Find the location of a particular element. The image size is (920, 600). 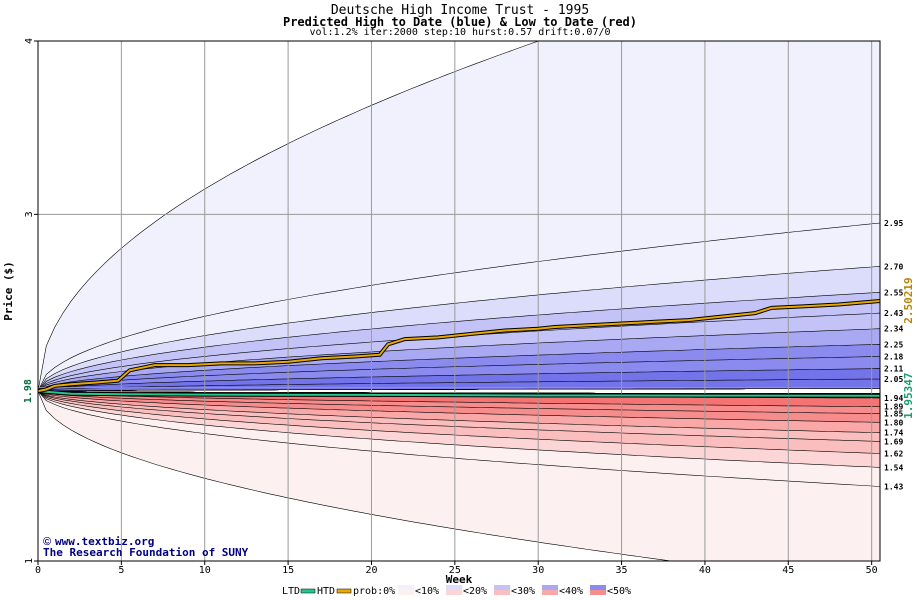

y-tick-label: 3 is located at coordinates (29, 214).